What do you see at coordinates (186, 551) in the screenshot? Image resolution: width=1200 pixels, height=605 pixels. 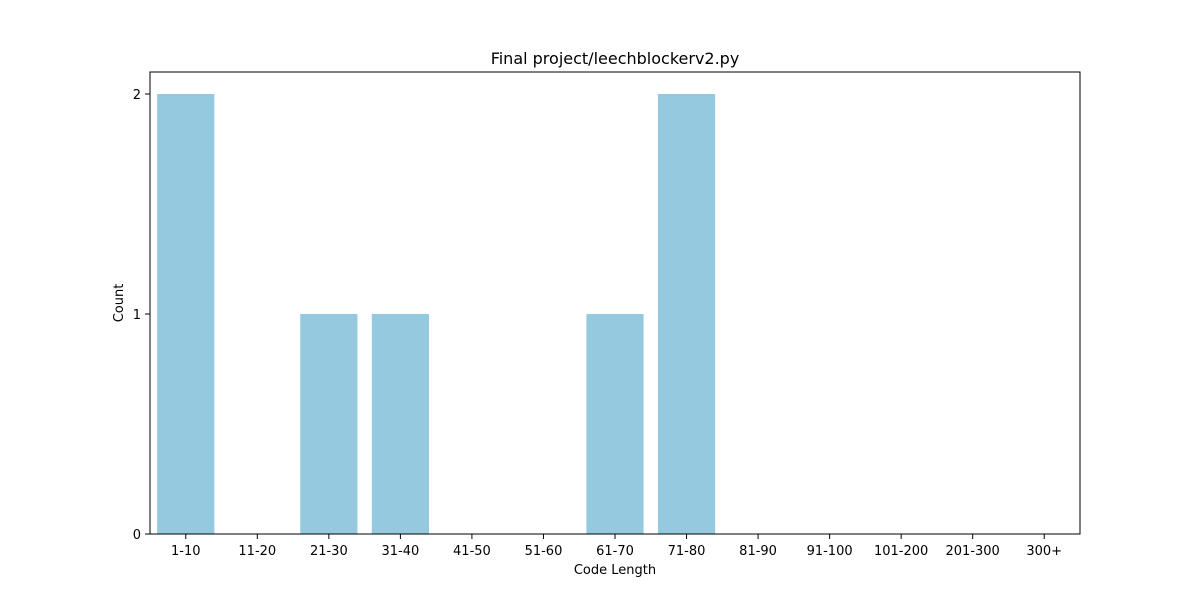 I see `x-tick-label: 1-10` at bounding box center [186, 551].